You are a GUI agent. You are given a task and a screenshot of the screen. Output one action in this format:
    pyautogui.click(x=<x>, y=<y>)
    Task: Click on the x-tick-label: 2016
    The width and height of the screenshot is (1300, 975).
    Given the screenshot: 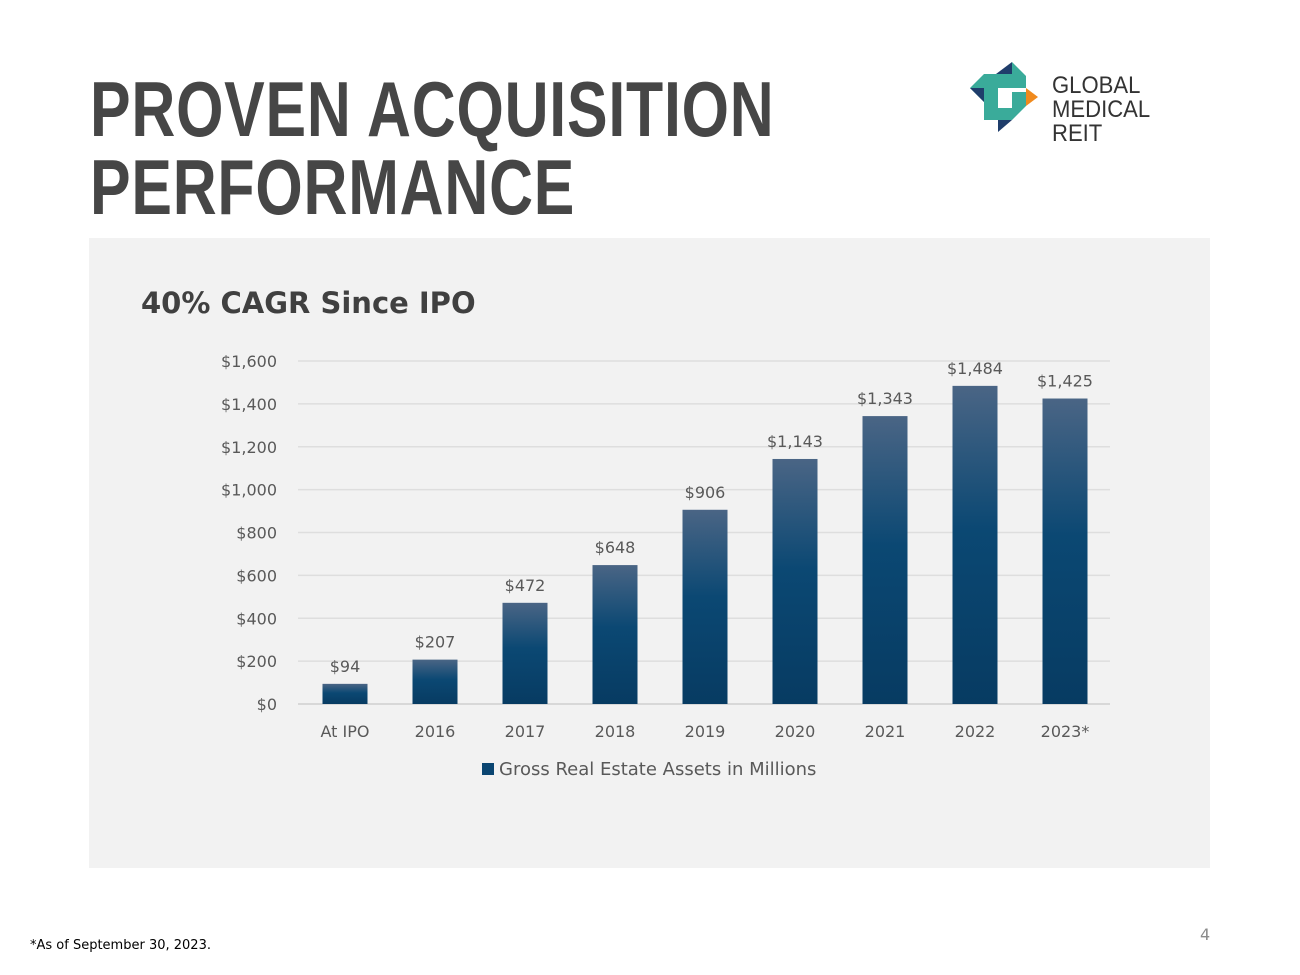 What is the action you would take?
    pyautogui.click(x=435, y=731)
    